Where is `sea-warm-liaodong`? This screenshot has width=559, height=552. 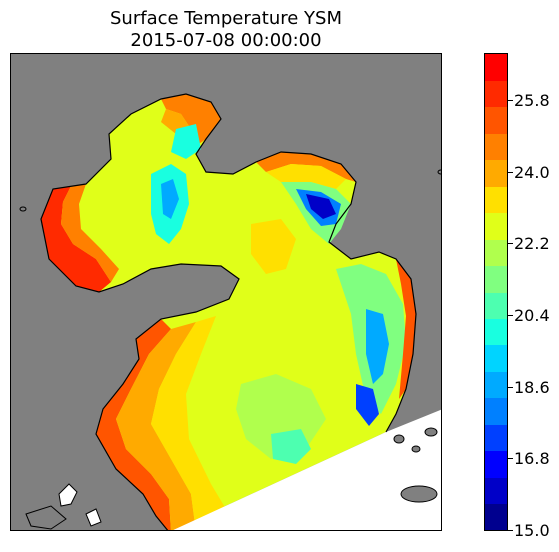 sea-warm-liaodong is located at coordinates (191, 120).